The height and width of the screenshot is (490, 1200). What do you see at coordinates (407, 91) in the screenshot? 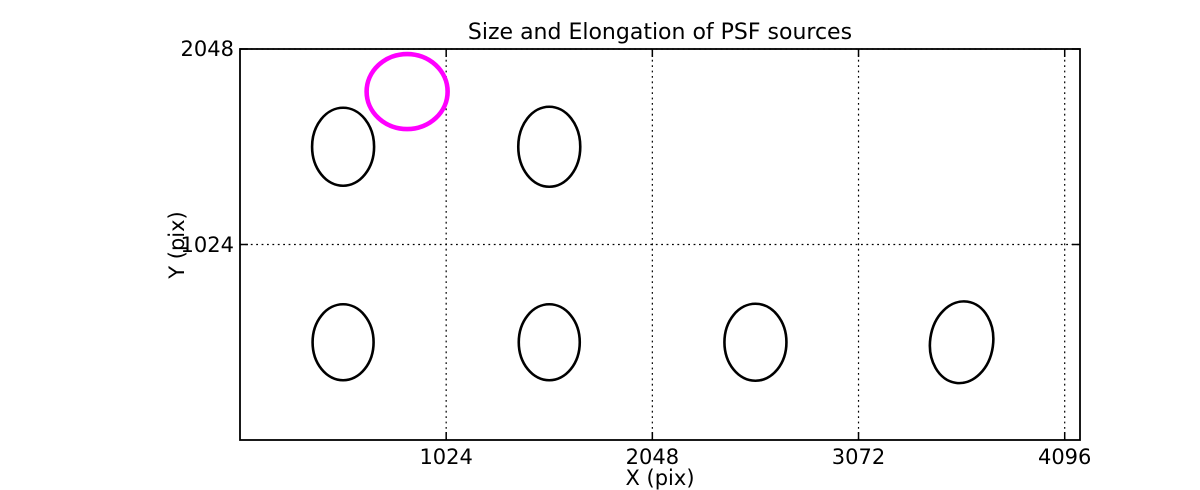
I see `highlighted-source-ellipse` at bounding box center [407, 91].